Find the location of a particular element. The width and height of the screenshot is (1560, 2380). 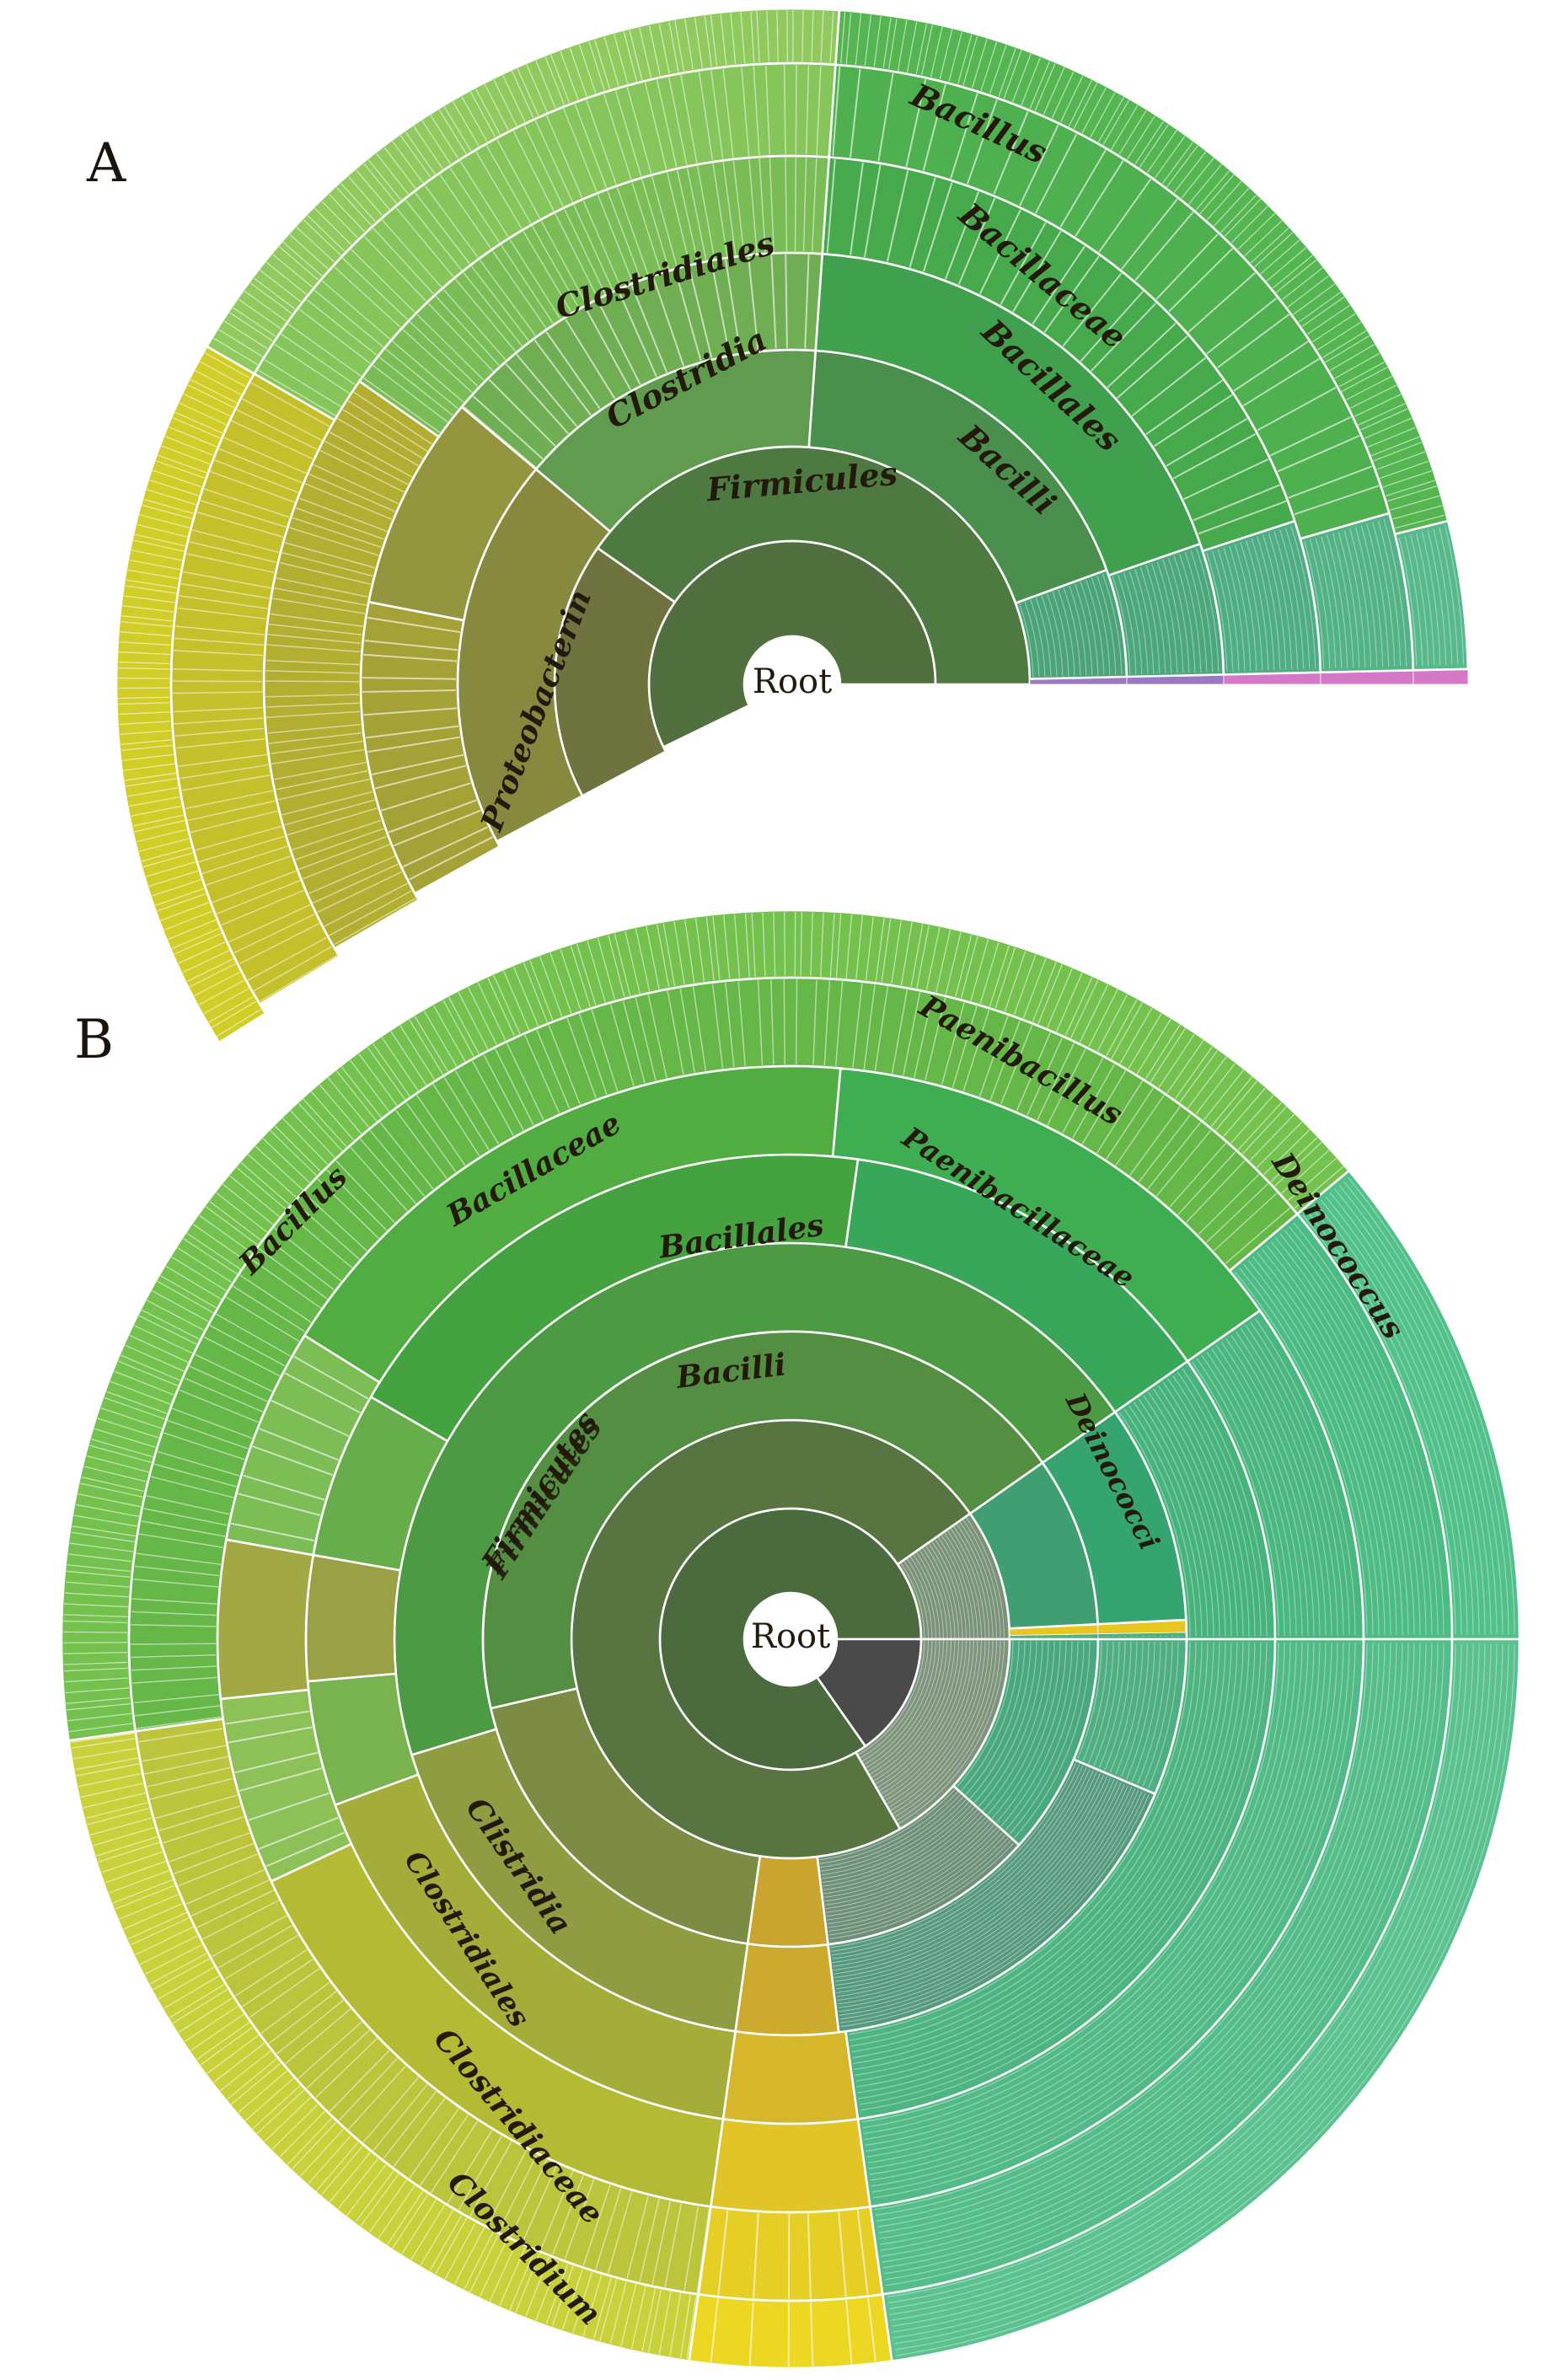

panel-label-b: B is located at coordinates (94, 1040).